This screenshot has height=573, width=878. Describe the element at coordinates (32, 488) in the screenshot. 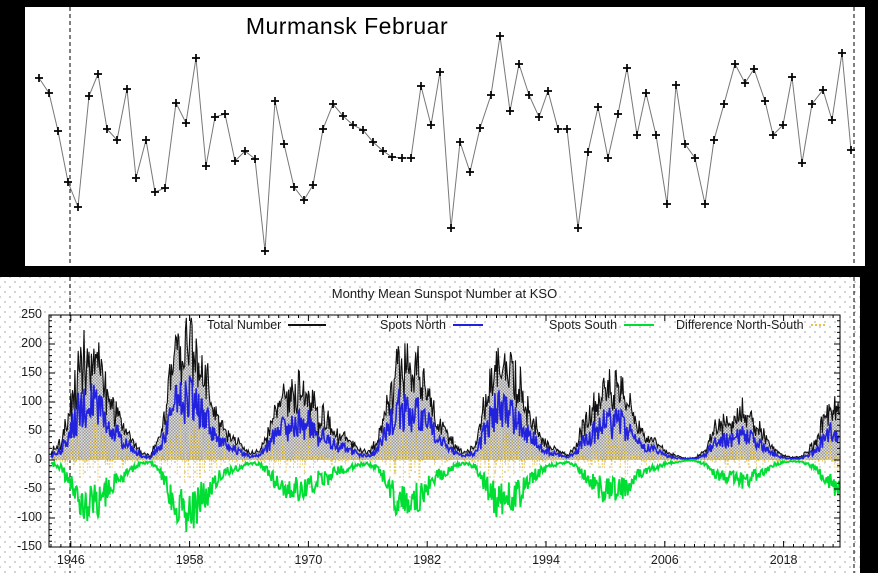

I see `y-tick-label: -50` at that location.